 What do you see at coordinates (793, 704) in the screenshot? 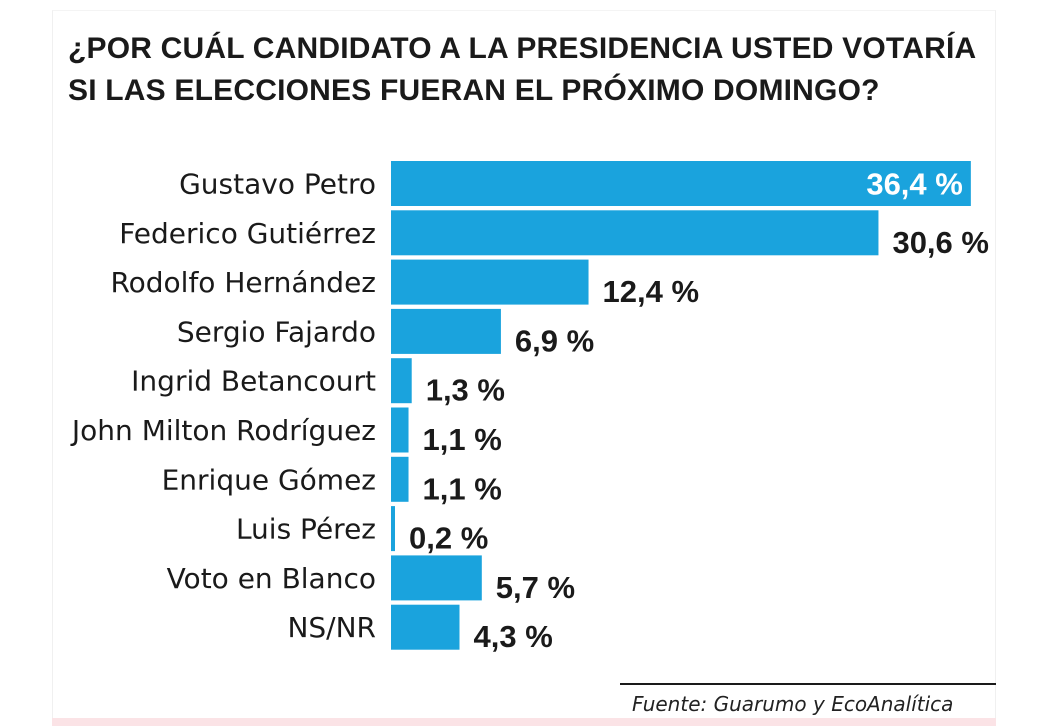
I see `source-note: Fuente: Guarumo y EcoAnalítica` at bounding box center [793, 704].